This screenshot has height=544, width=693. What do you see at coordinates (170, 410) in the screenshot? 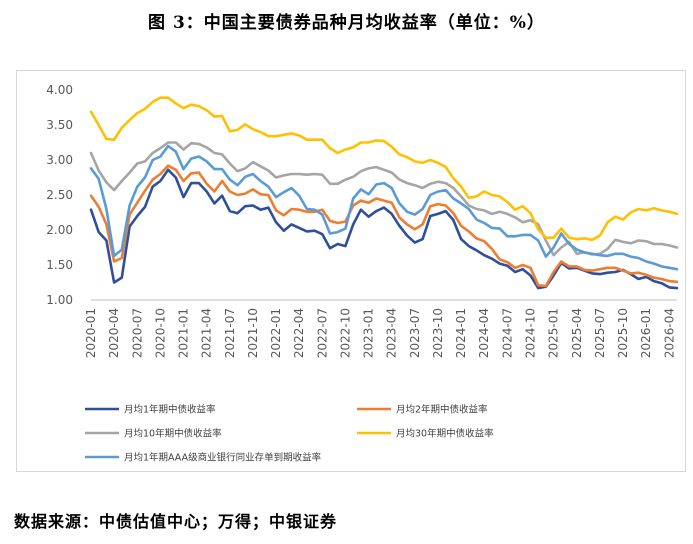
I see `legend-label: 月均1年期中债收益率` at bounding box center [170, 410].